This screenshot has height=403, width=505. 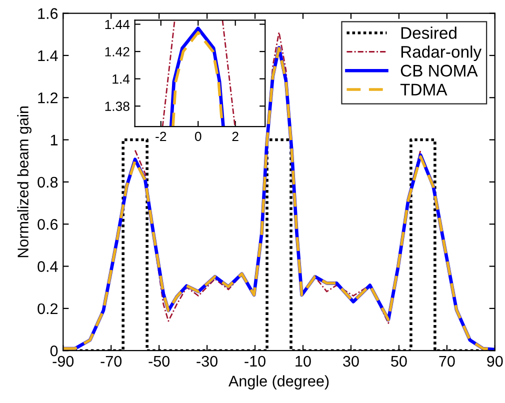 What do you see at coordinates (235, 136) in the screenshot?
I see `x-tick-label: 2` at bounding box center [235, 136].